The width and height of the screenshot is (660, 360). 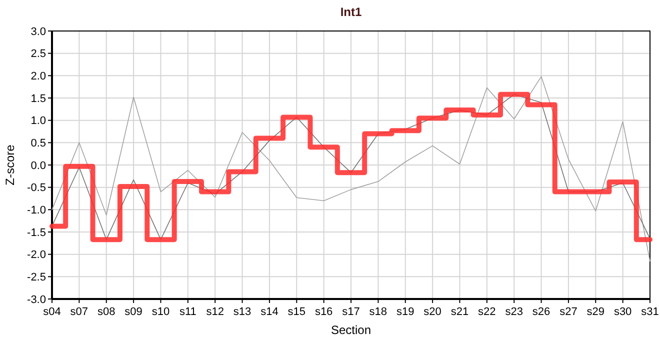 I want to click on x-tick-label: s15, so click(x=297, y=312).